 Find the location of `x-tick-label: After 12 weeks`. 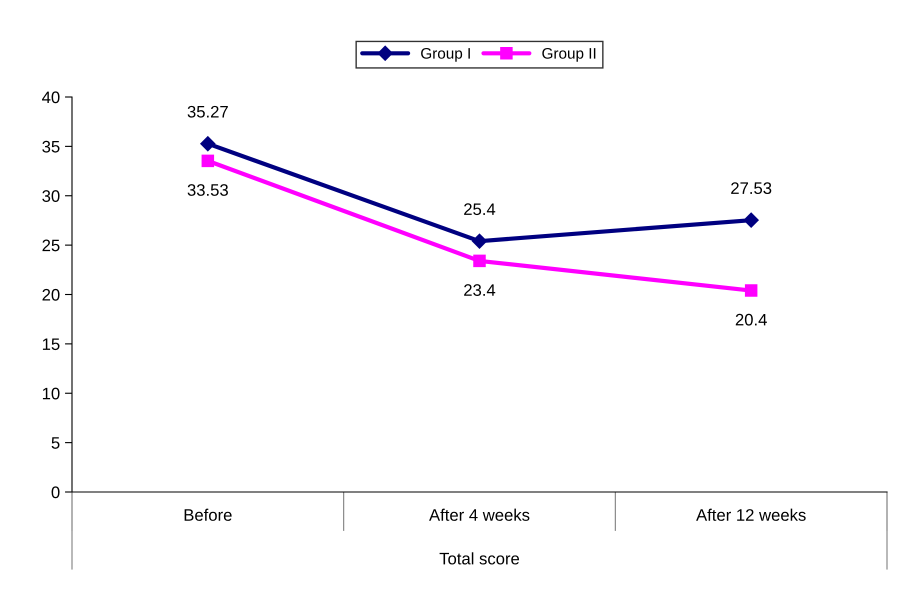

x-tick-label: After 12 weeks is located at coordinates (751, 514).